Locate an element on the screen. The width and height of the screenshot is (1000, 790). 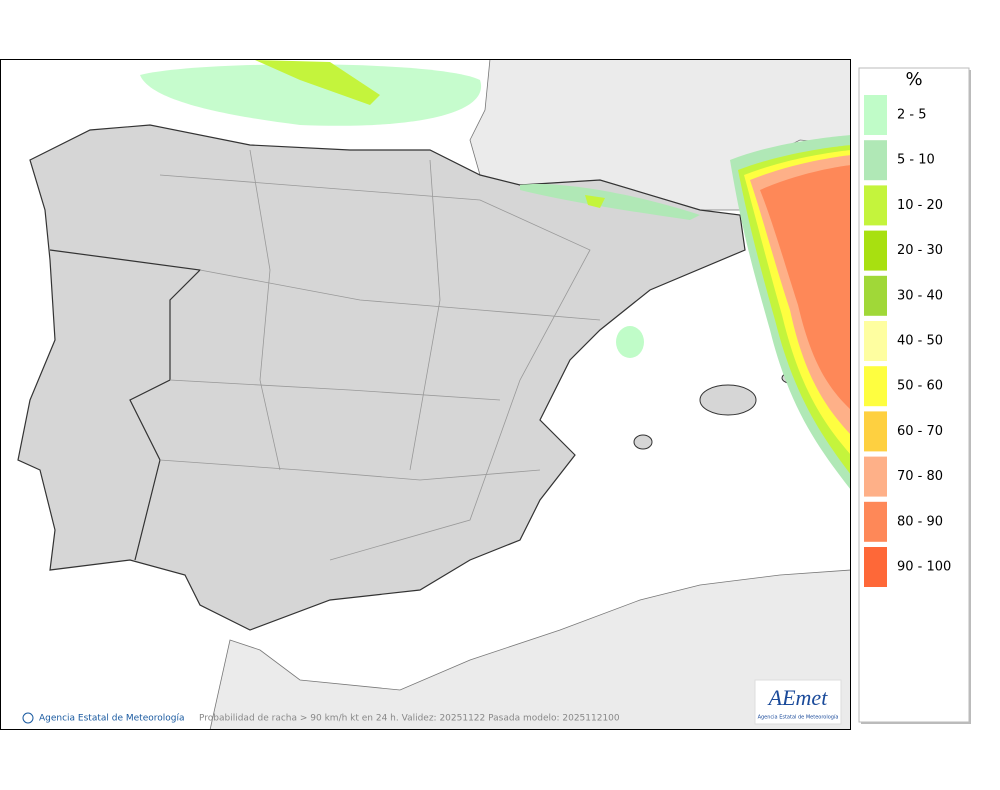
legend-label: 10 - 20 is located at coordinates (920, 205).